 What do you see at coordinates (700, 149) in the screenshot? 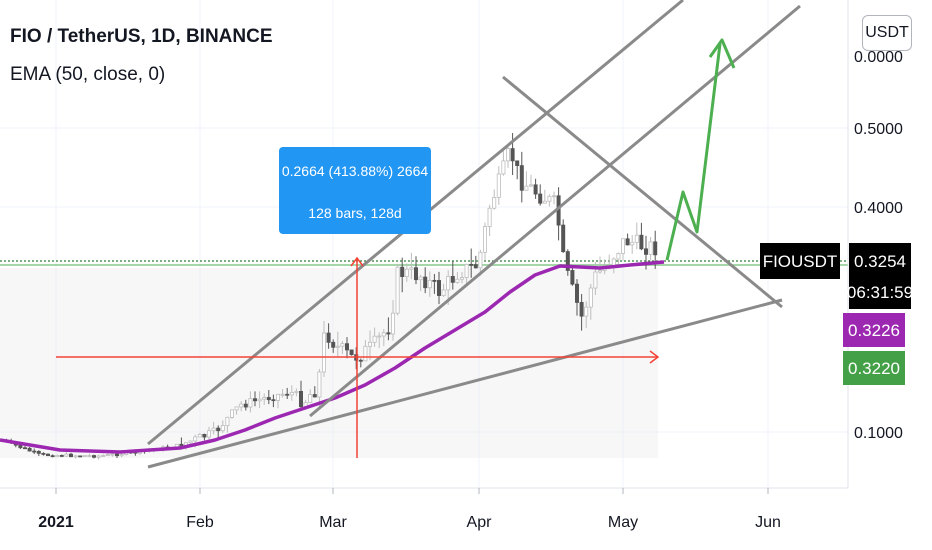
I see `projection-arrow` at bounding box center [700, 149].